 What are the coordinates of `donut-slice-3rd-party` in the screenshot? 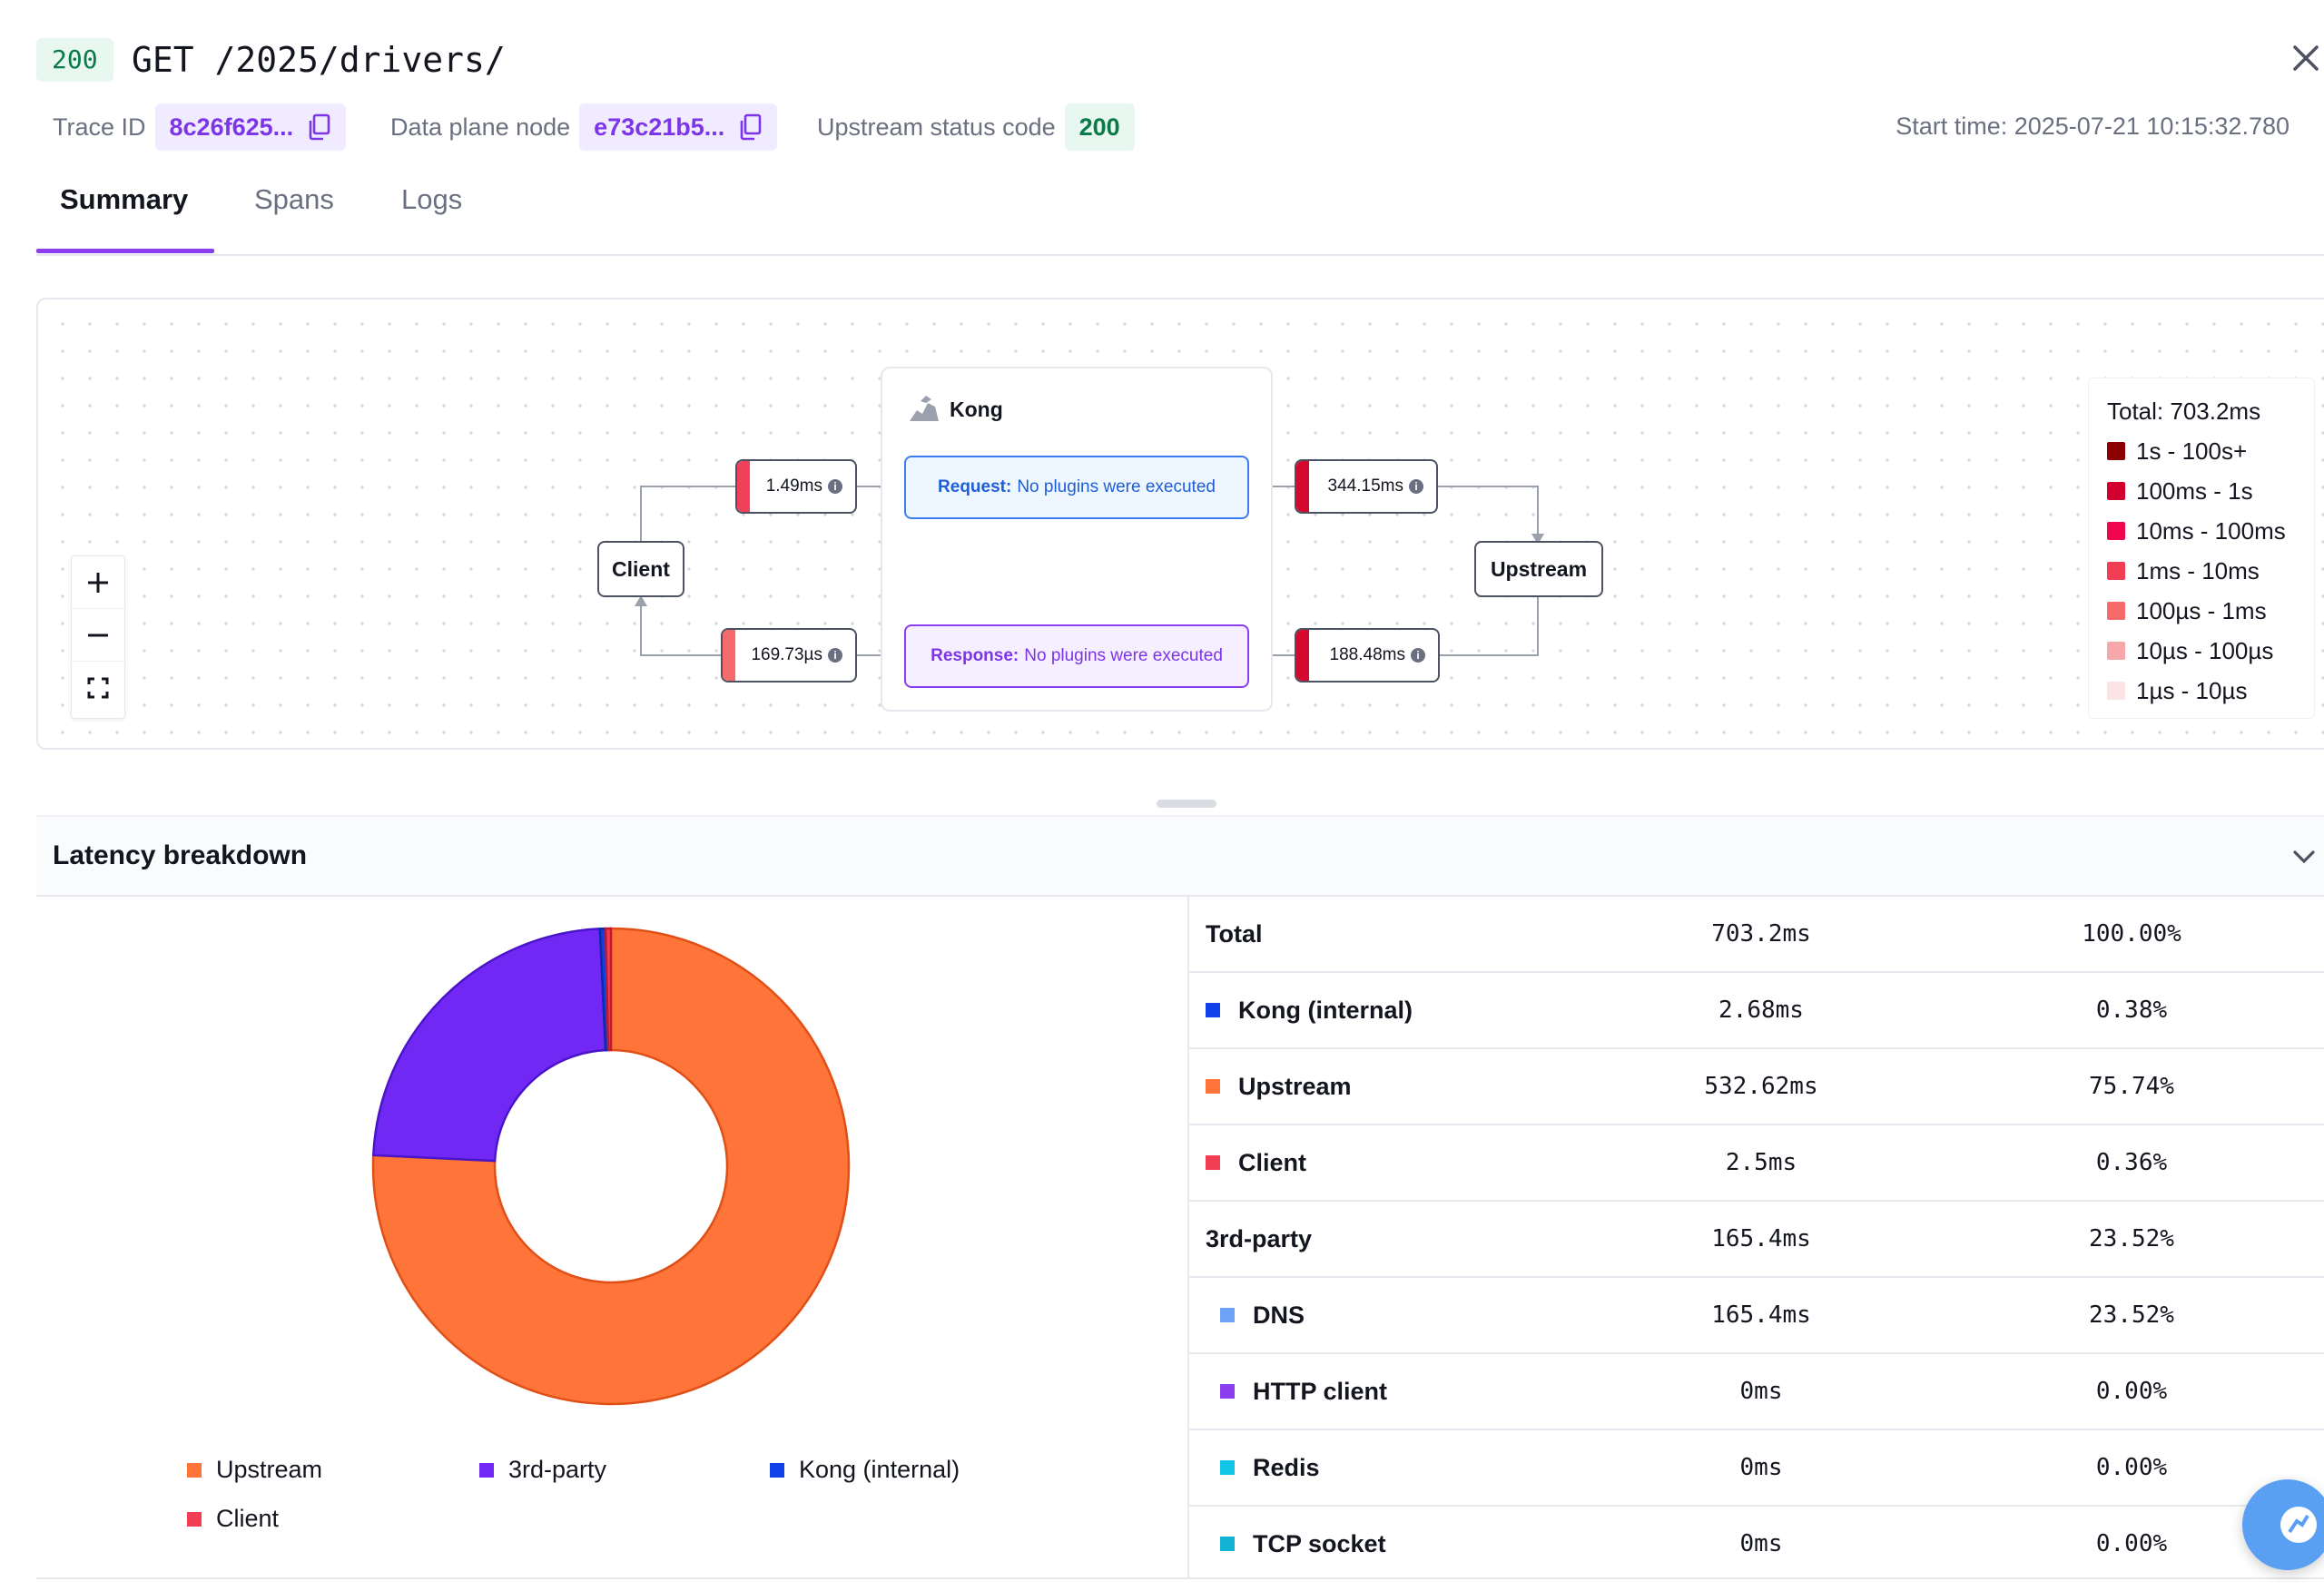 It's located at (489, 1045).